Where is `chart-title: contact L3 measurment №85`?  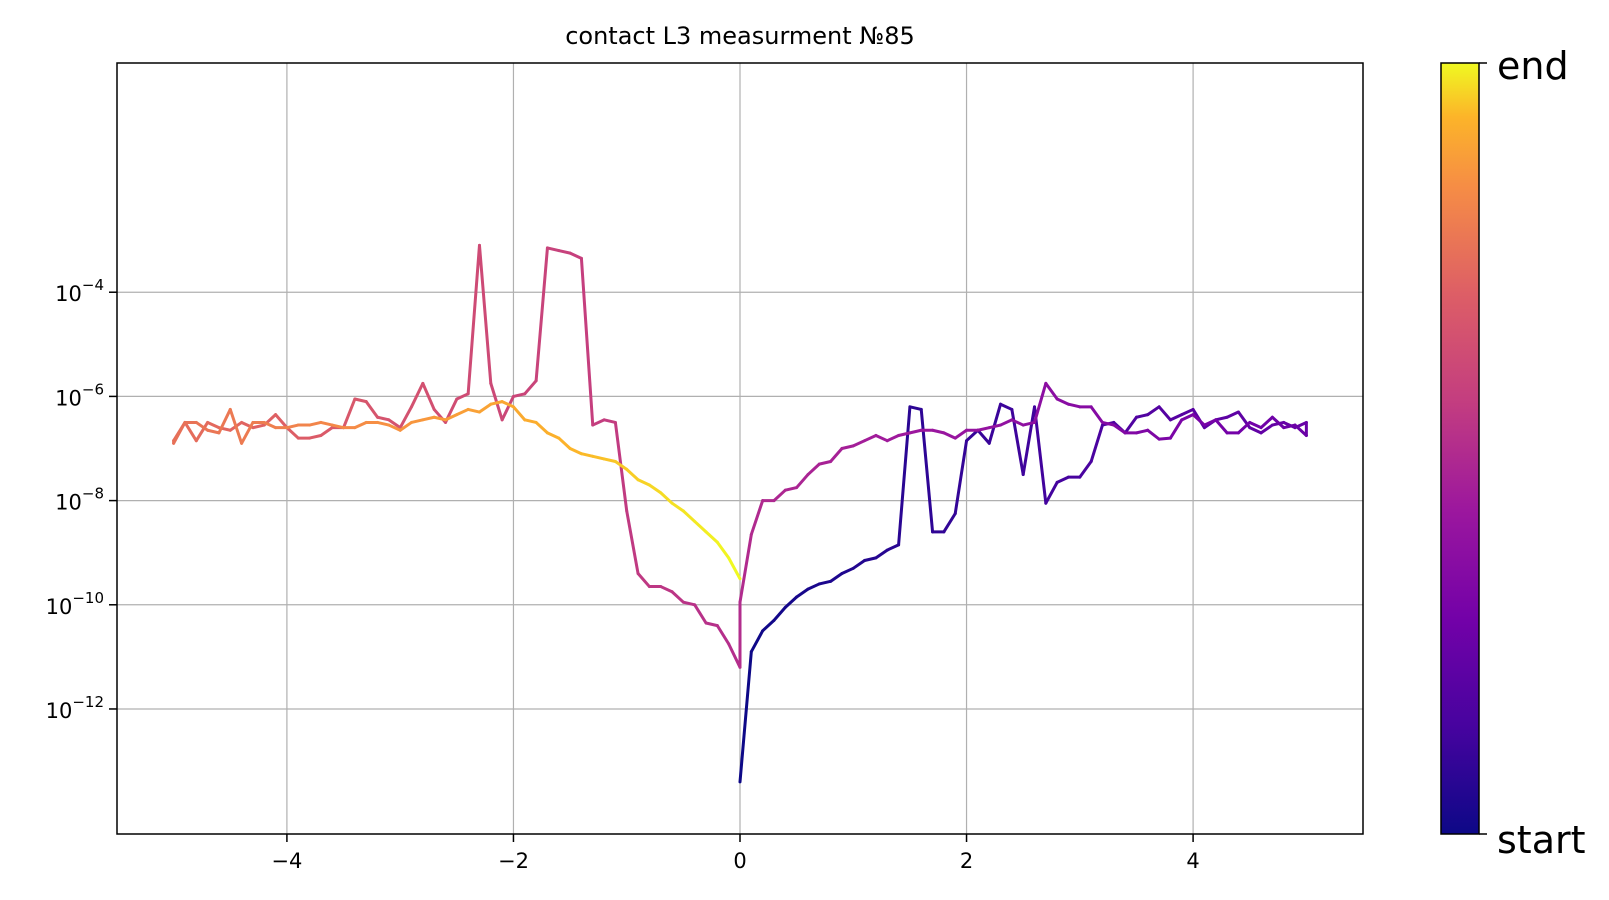 chart-title: contact L3 measurment №85 is located at coordinates (740, 36).